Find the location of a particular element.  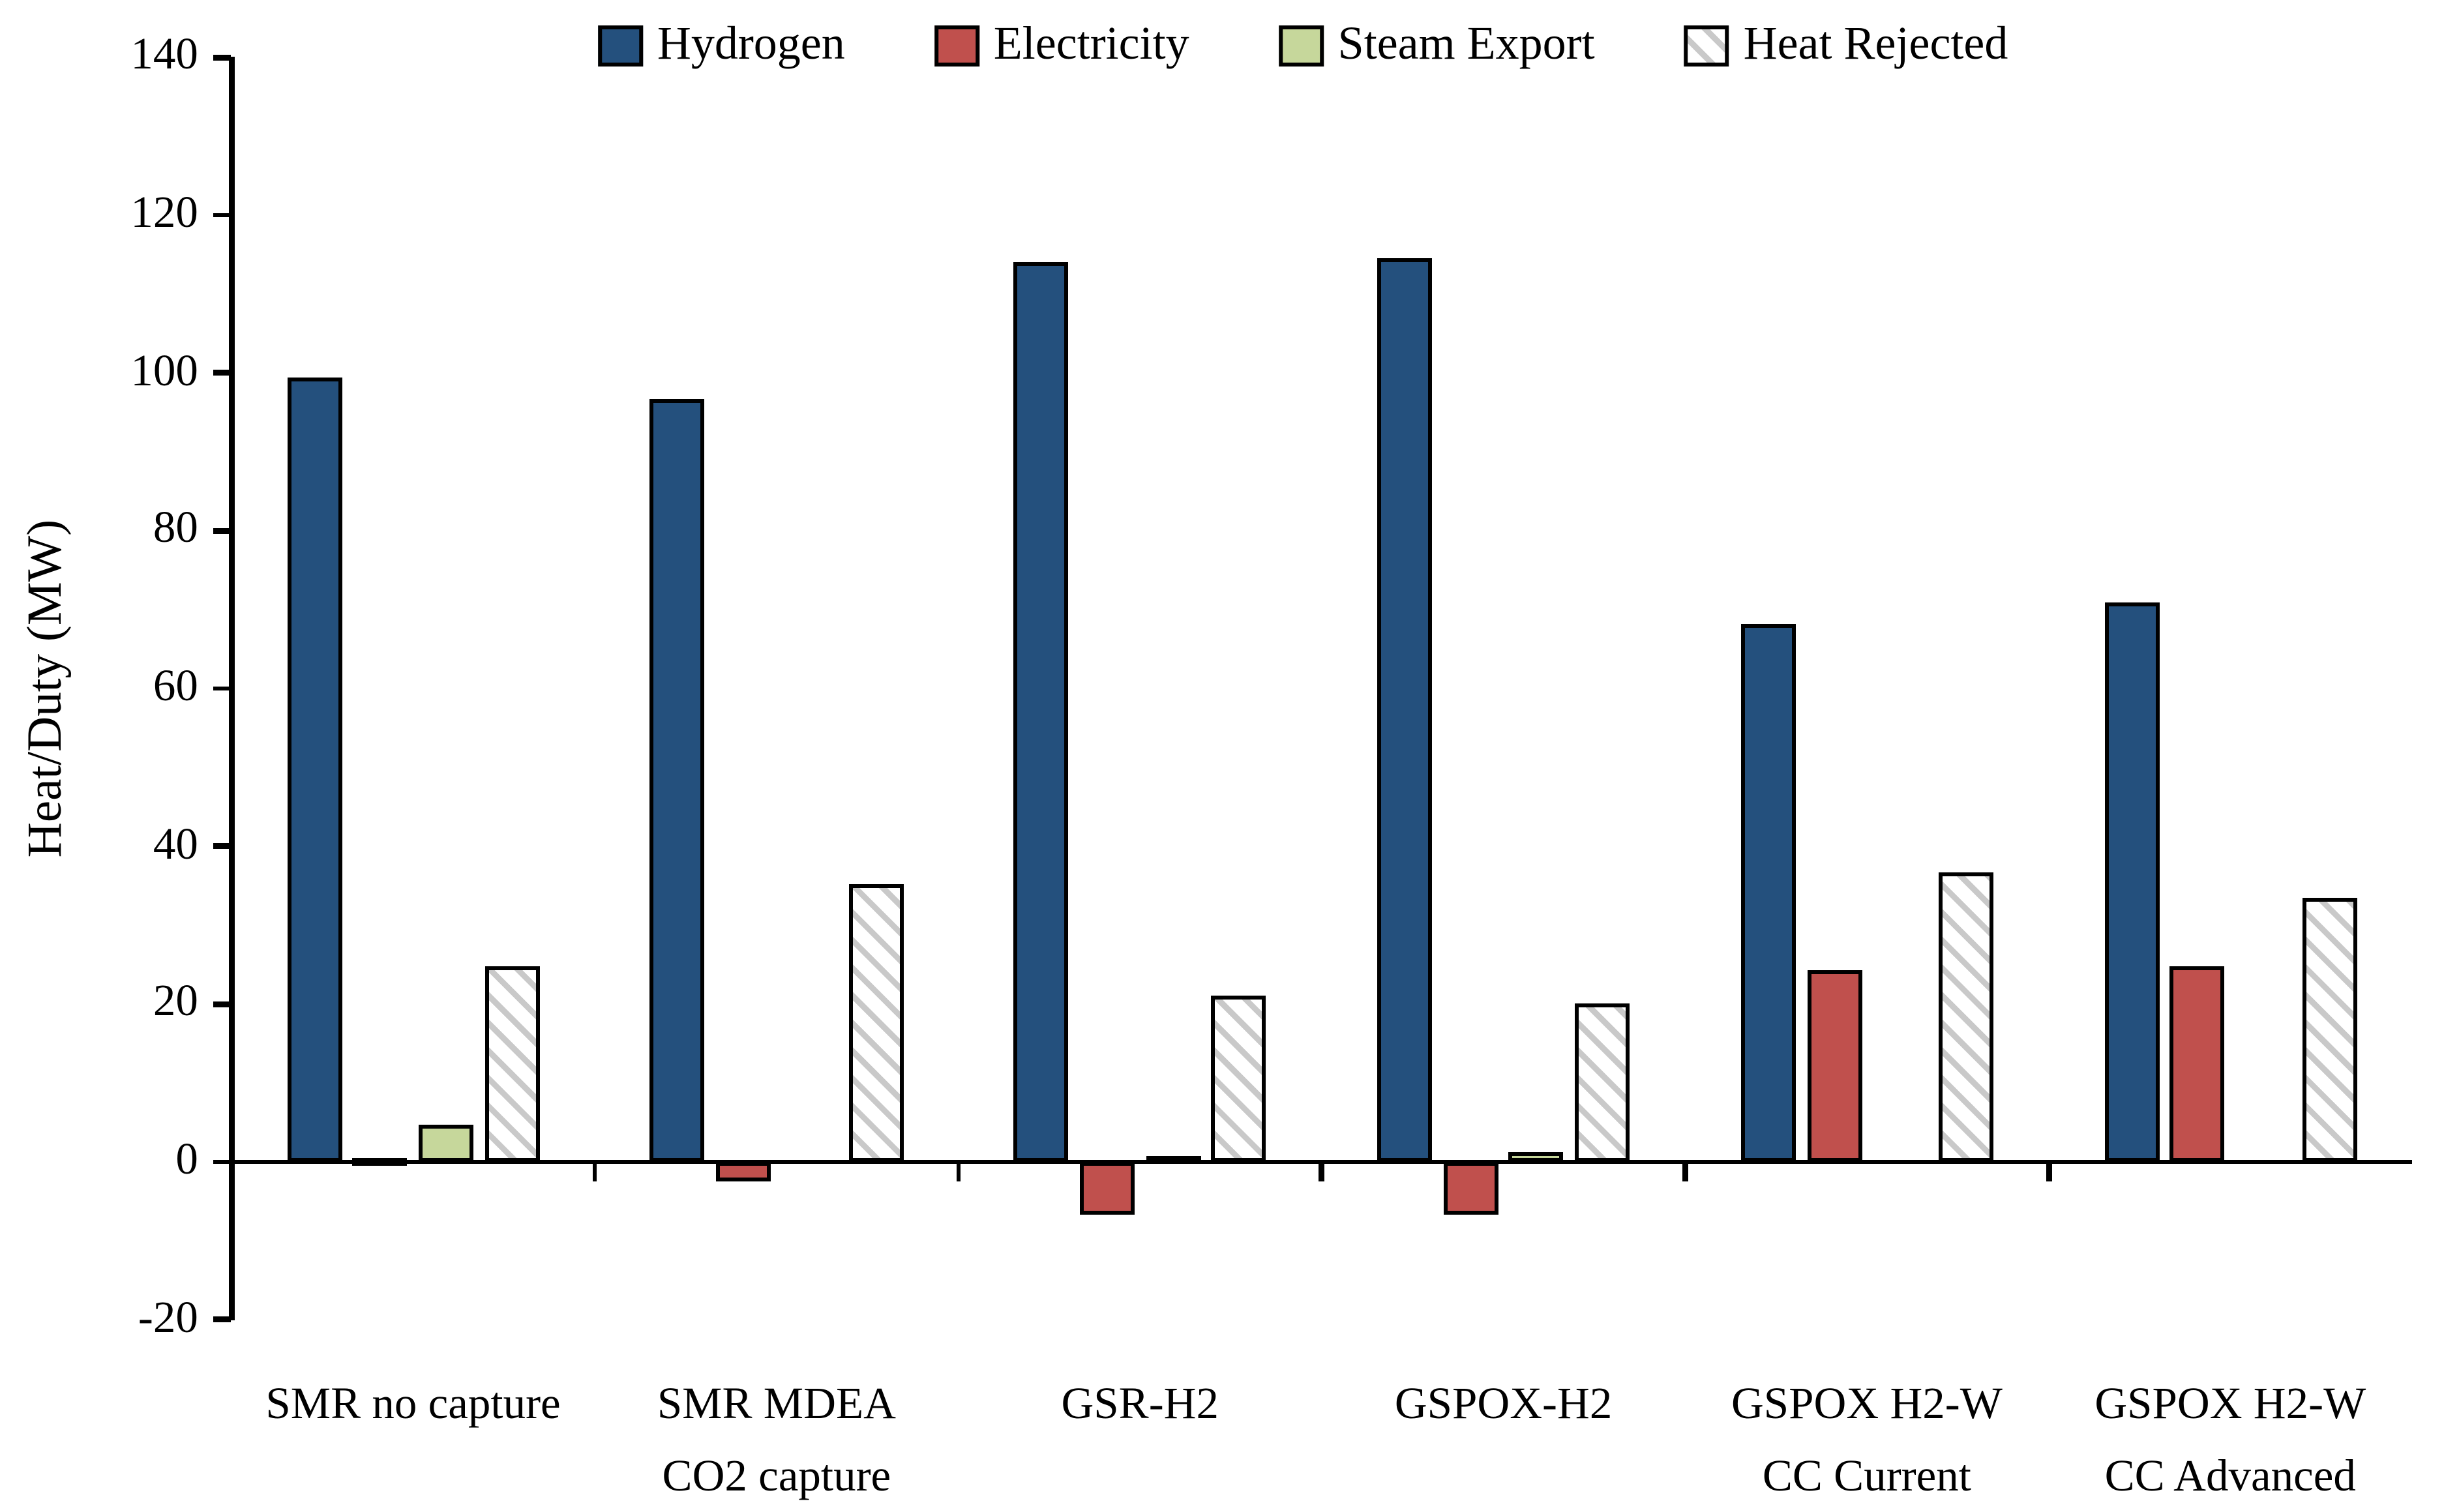

x-axis-category-label: GSPOX H2-W CC Current is located at coordinates (1867, 1440).